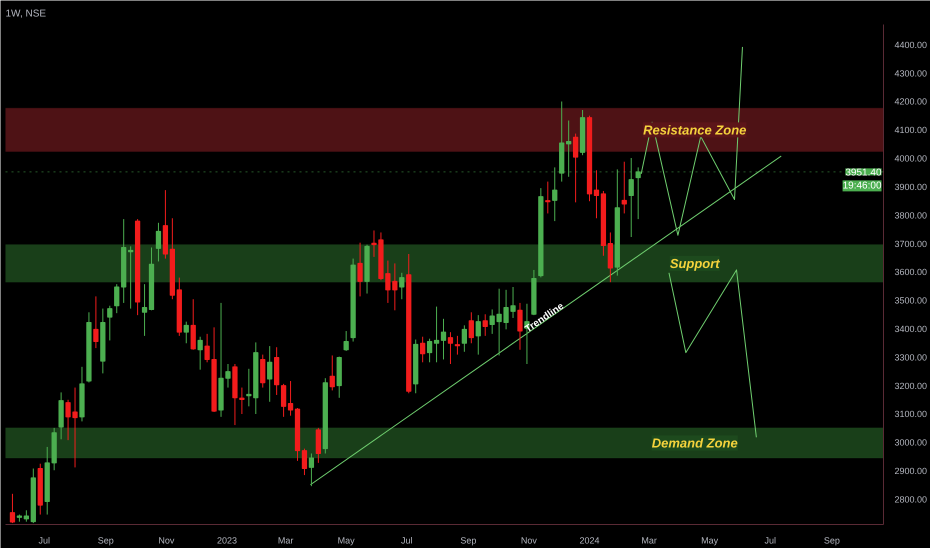 The height and width of the screenshot is (550, 932). What do you see at coordinates (862, 186) in the screenshot?
I see `annotation: 19:46:00` at bounding box center [862, 186].